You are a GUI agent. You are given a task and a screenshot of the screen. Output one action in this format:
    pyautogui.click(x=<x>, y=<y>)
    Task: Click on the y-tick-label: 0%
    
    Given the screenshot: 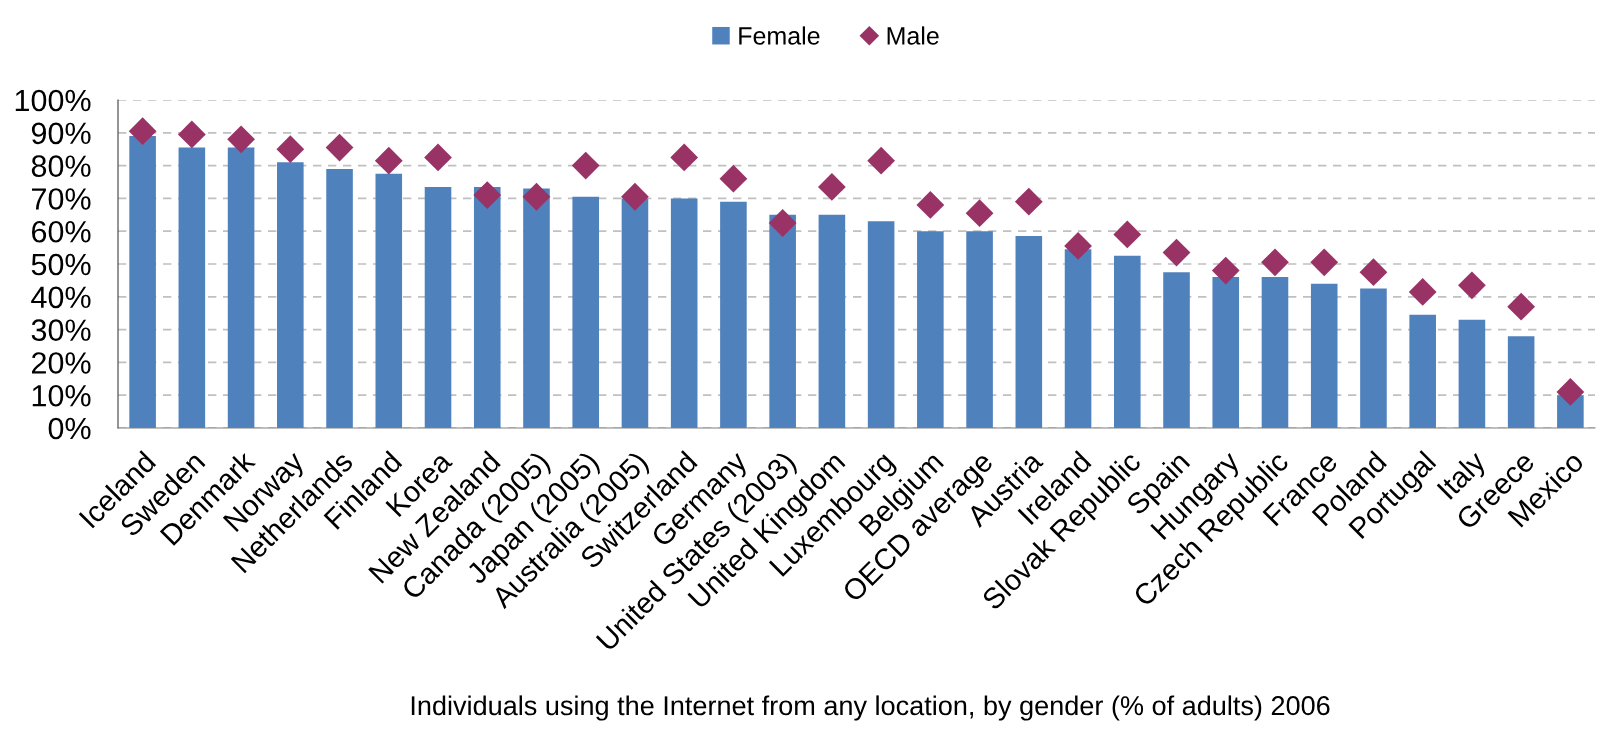 What is the action you would take?
    pyautogui.click(x=69, y=428)
    